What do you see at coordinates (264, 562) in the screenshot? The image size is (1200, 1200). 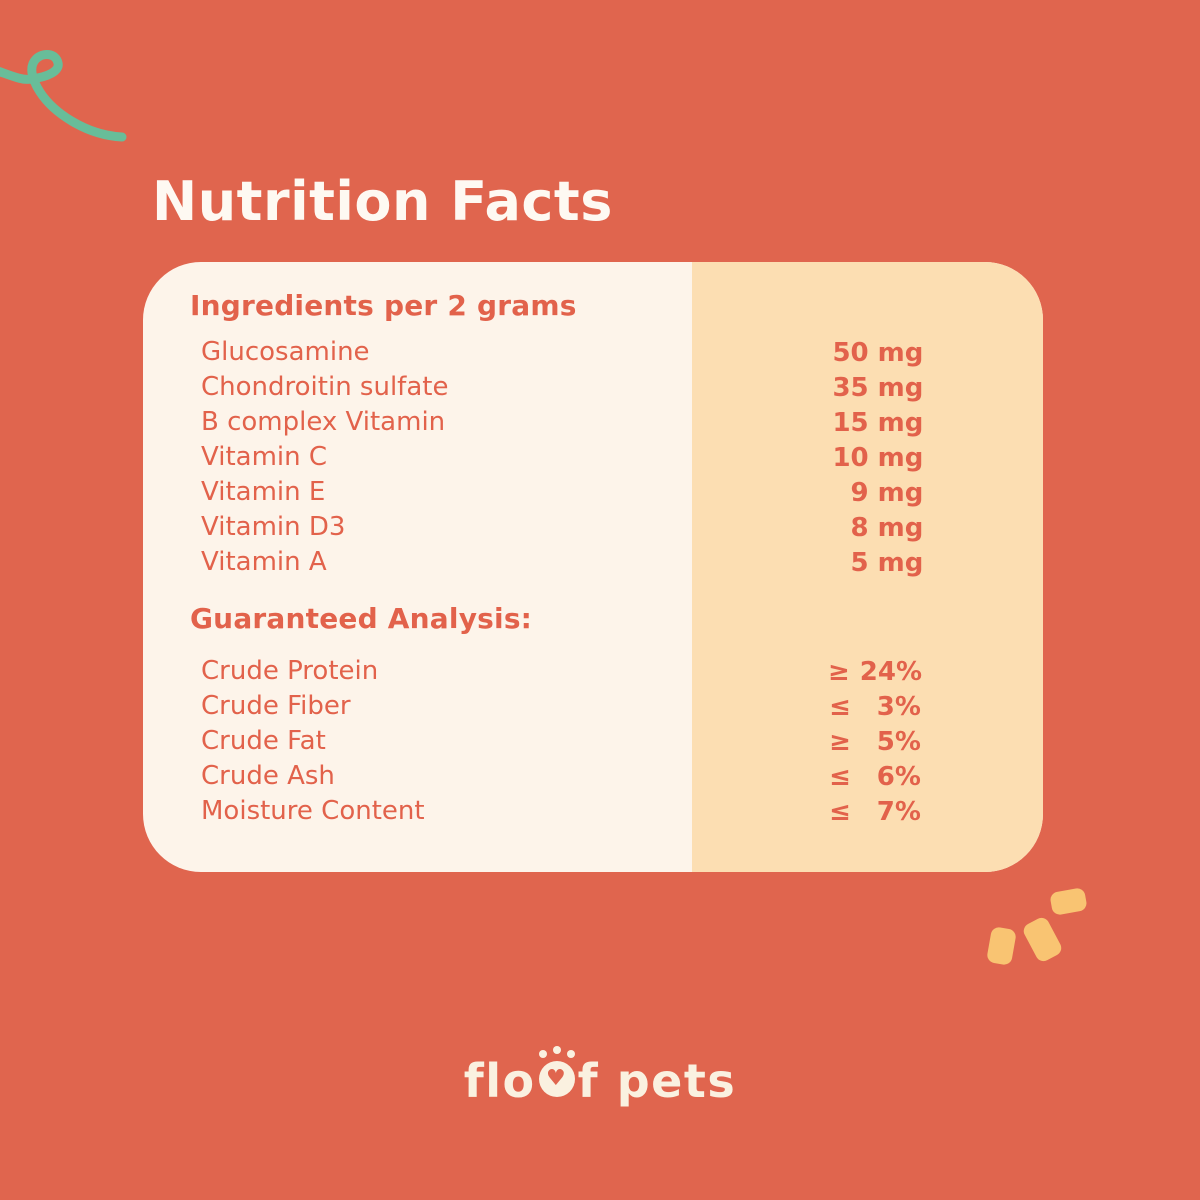 I see `ingredient-name: Vitamin A` at bounding box center [264, 562].